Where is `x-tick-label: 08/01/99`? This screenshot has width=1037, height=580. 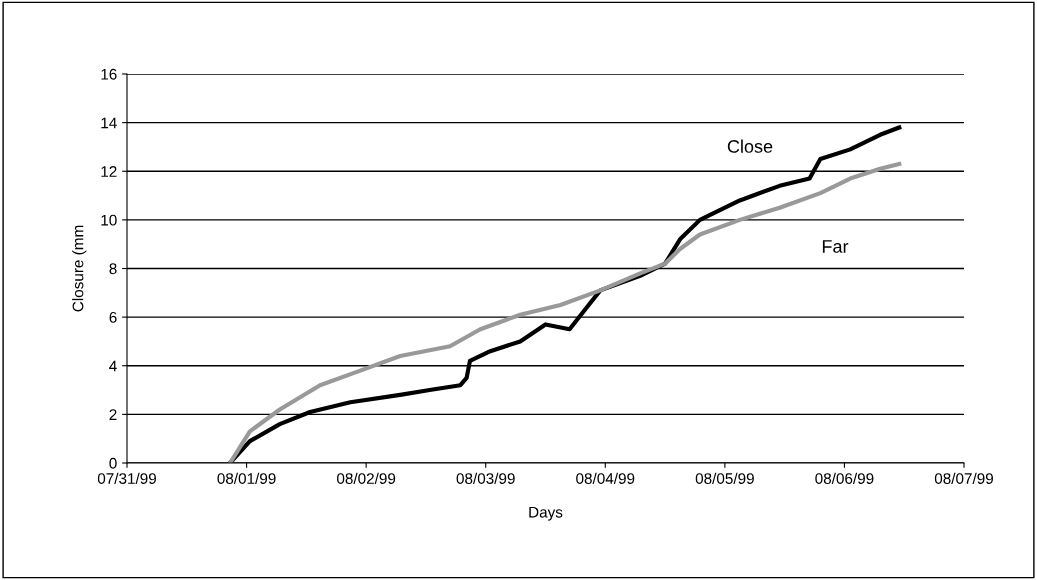 x-tick-label: 08/01/99 is located at coordinates (246, 478).